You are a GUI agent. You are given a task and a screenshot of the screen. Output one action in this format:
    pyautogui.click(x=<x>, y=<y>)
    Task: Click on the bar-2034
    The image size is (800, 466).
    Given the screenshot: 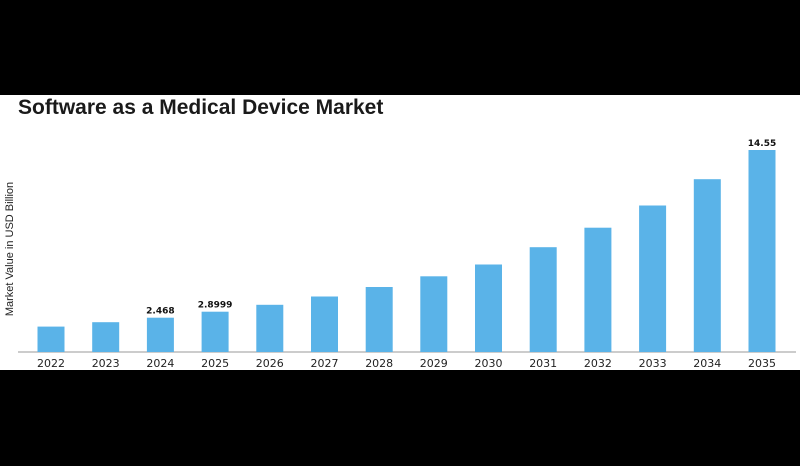 What is the action you would take?
    pyautogui.click(x=707, y=265)
    